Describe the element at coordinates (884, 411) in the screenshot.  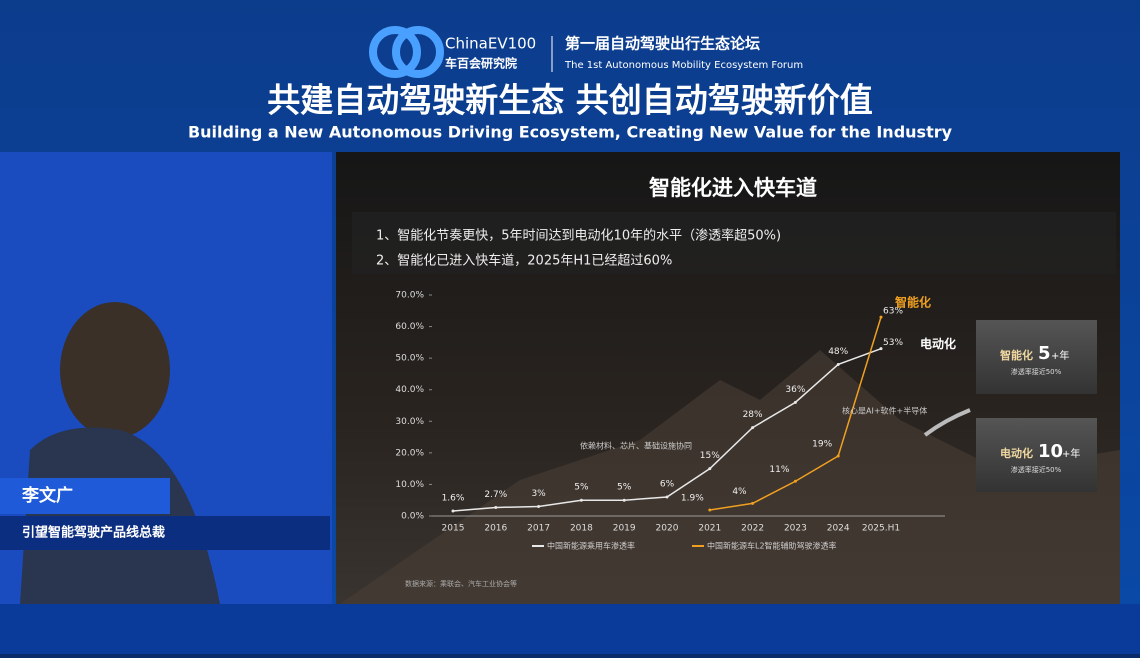
I see `annotation: 核心是AI+软件+半导体` at that location.